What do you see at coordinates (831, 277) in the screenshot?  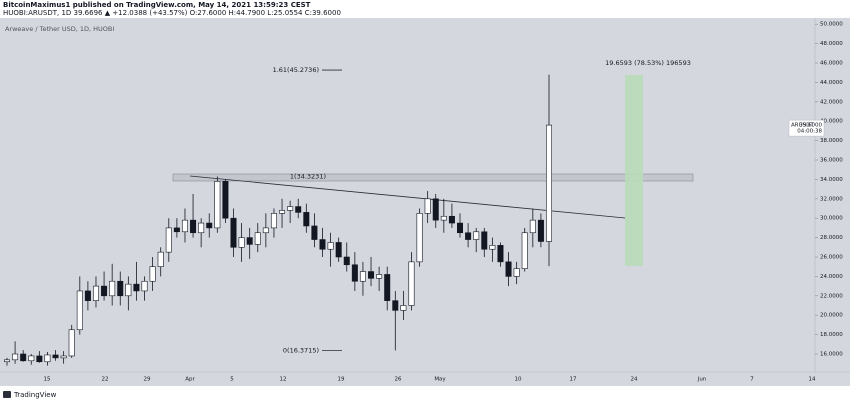 I see `y-tick-label: 24.0000` at bounding box center [831, 277].